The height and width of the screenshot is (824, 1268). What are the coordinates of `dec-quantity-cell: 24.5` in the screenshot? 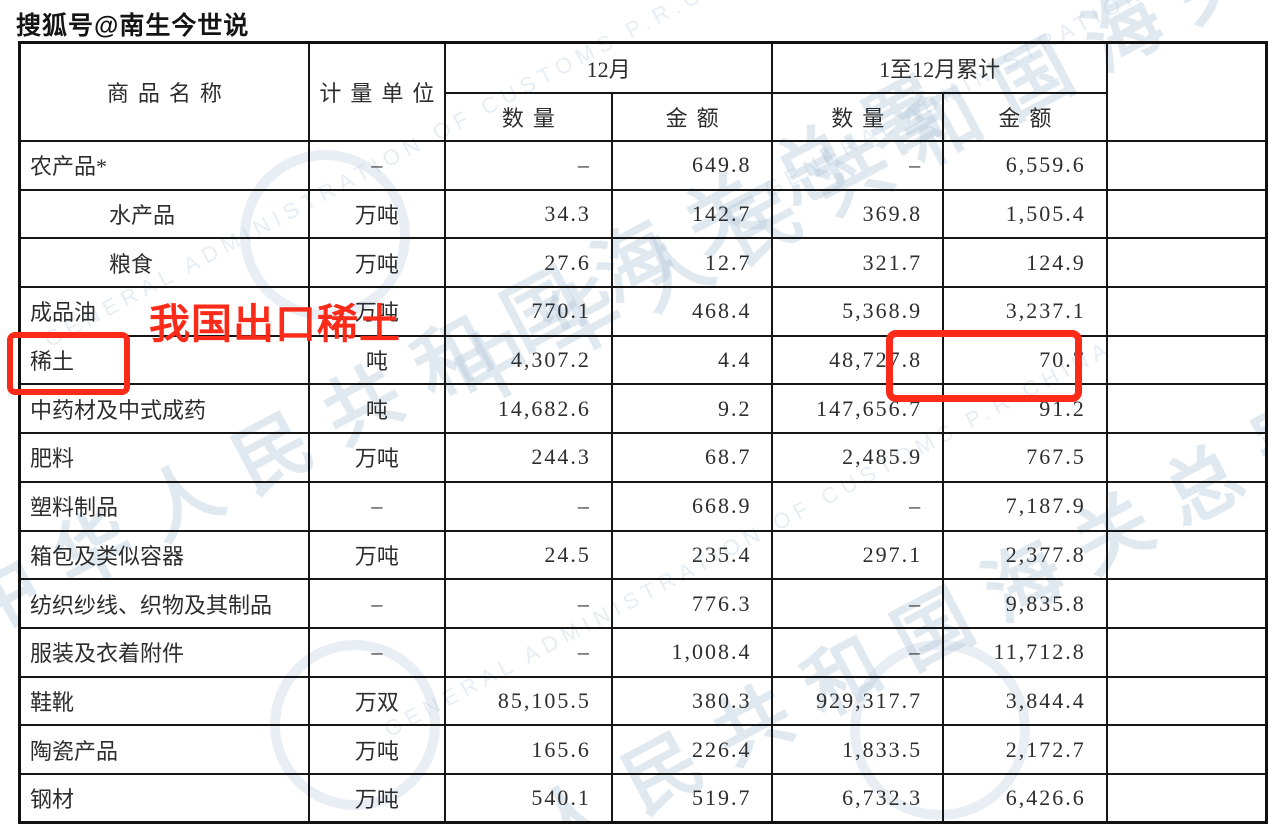 It's located at (528, 555).